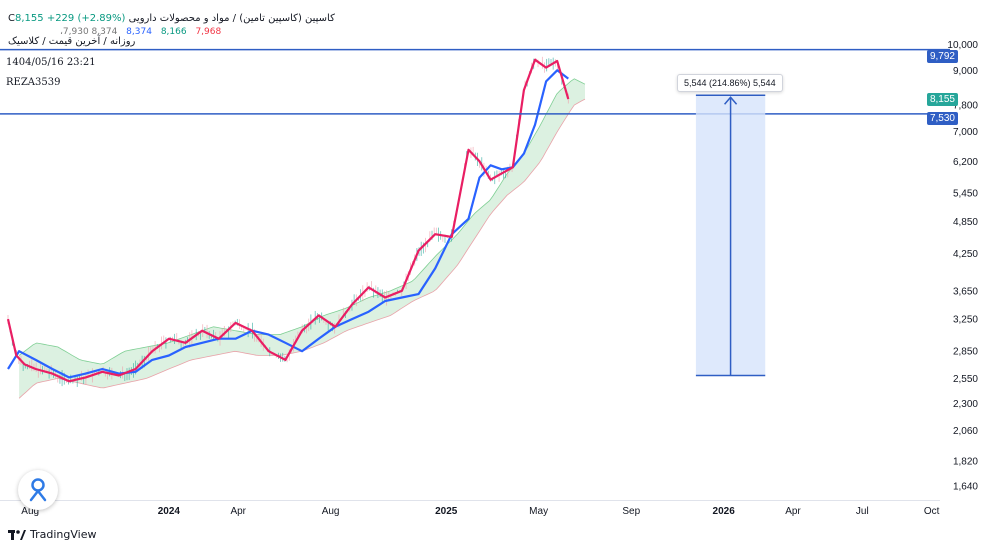  Describe the element at coordinates (965, 379) in the screenshot. I see `y-tick-label: 2,550` at that location.